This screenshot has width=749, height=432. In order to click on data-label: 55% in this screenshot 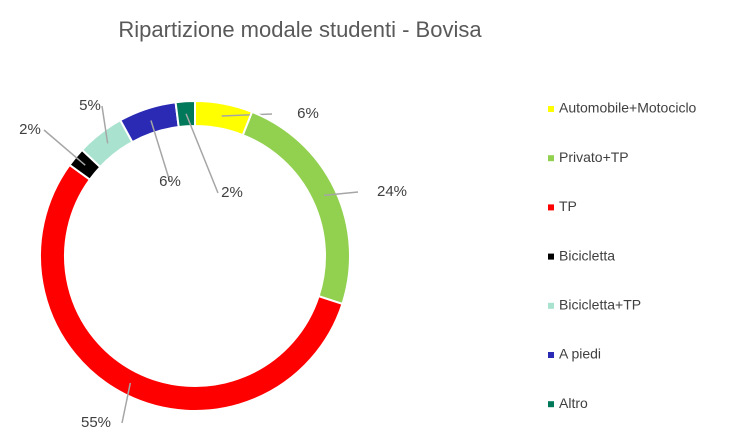, I will do `click(96, 422)`.